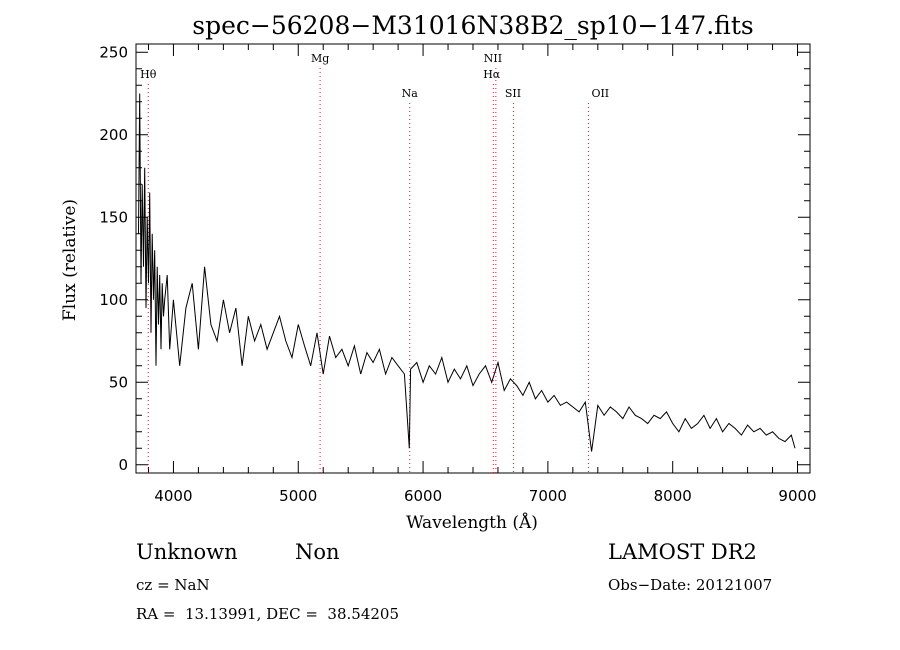  What do you see at coordinates (410, 93) in the screenshot?
I see `spectral-line-label: Na` at bounding box center [410, 93].